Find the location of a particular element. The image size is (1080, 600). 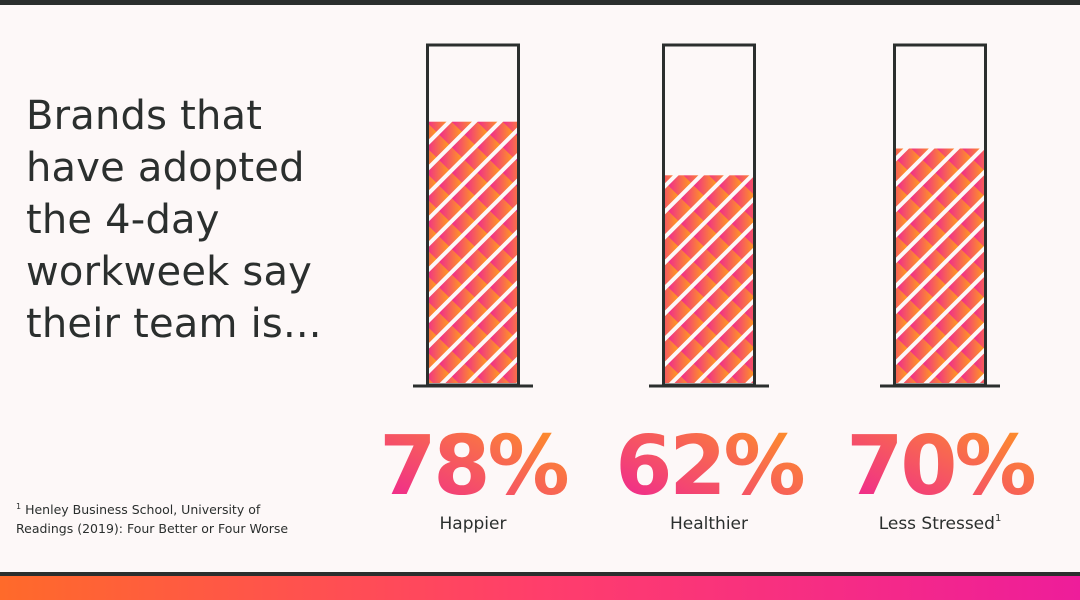

bar-fill-happier is located at coordinates (473, 252).